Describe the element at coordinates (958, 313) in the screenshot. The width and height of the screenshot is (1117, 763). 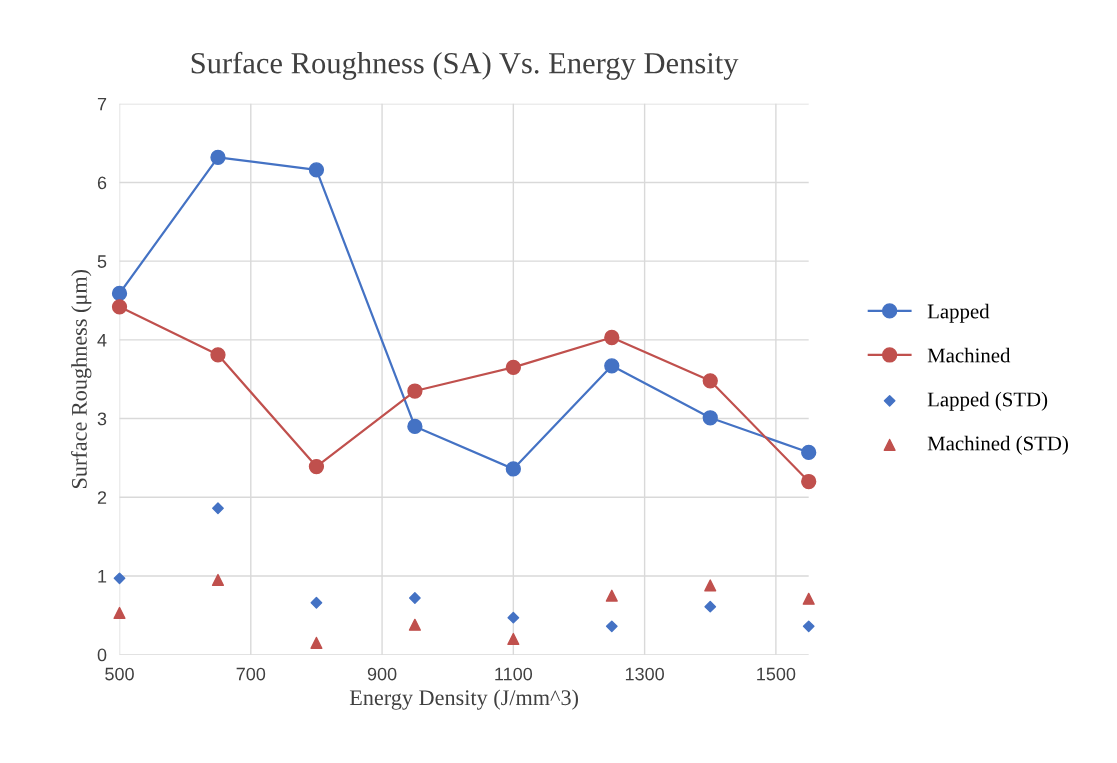
I see `legend-label: Lapped` at that location.